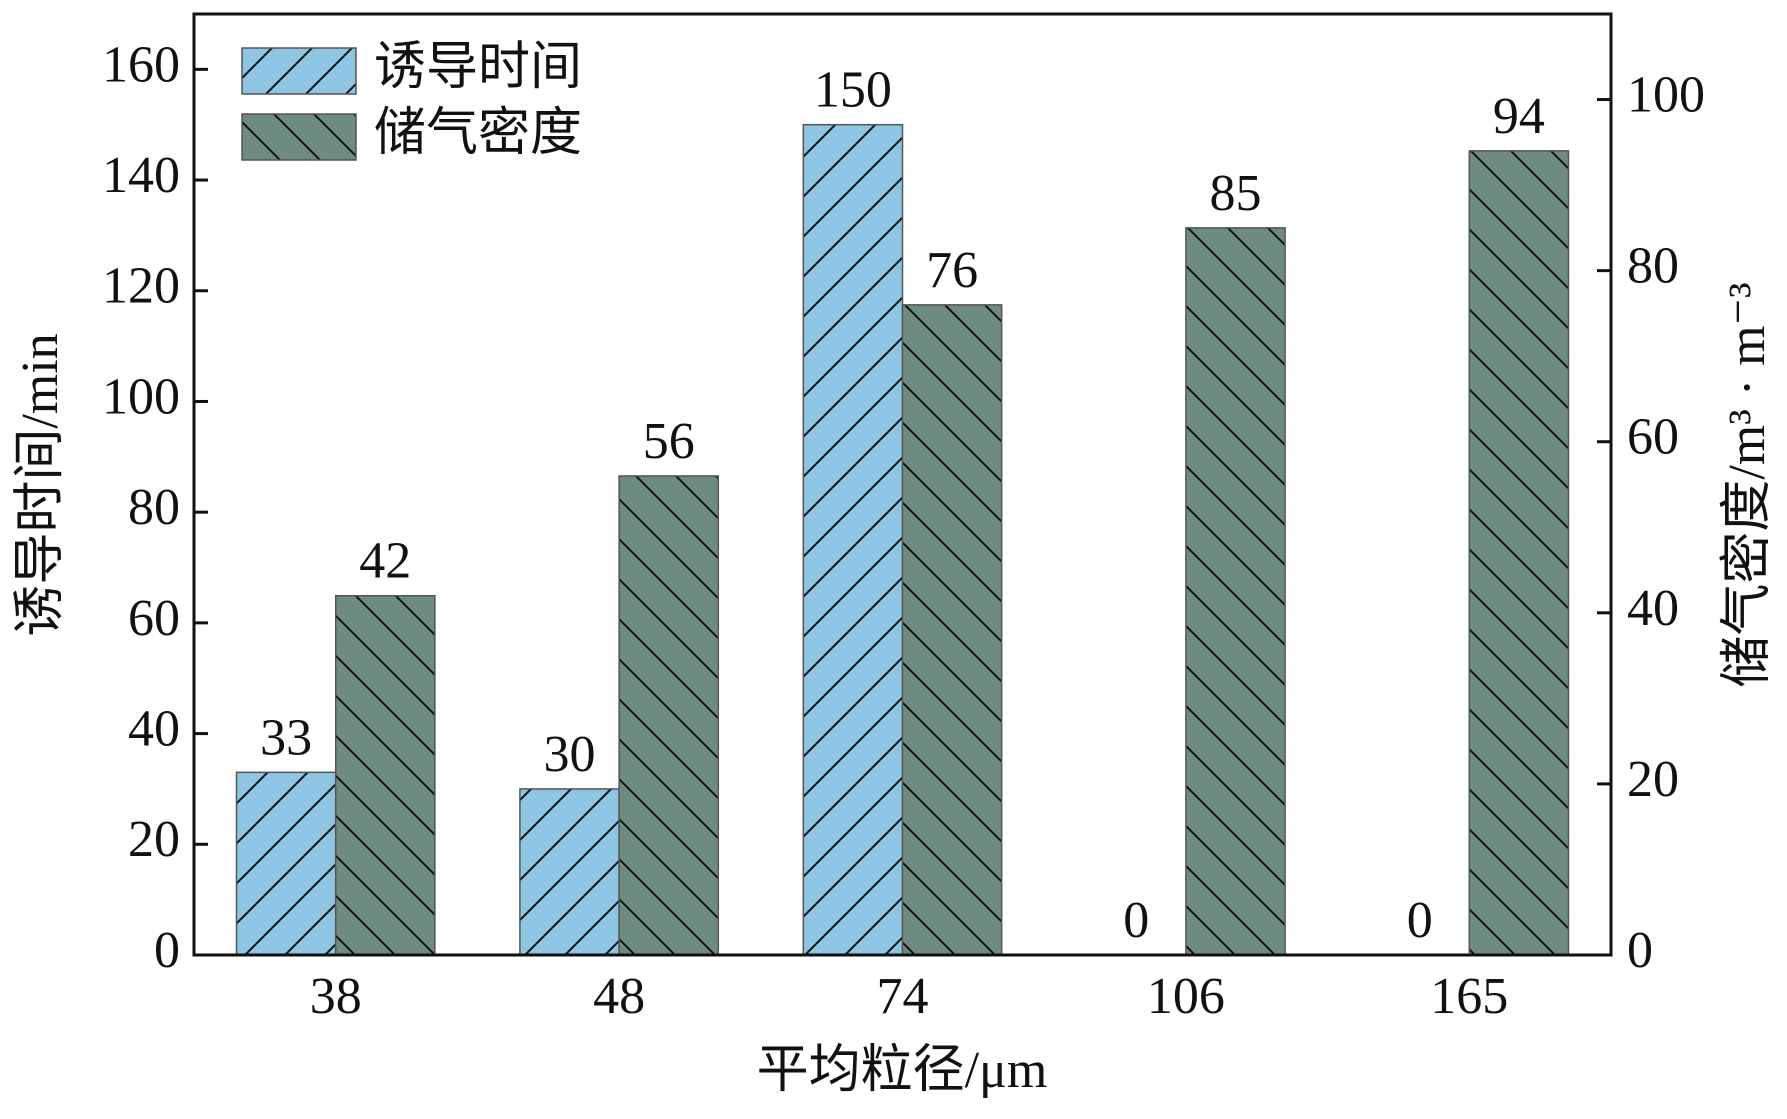 The height and width of the screenshot is (1119, 1787). I want to click on y2-tick-label: 60, so click(1653, 437).